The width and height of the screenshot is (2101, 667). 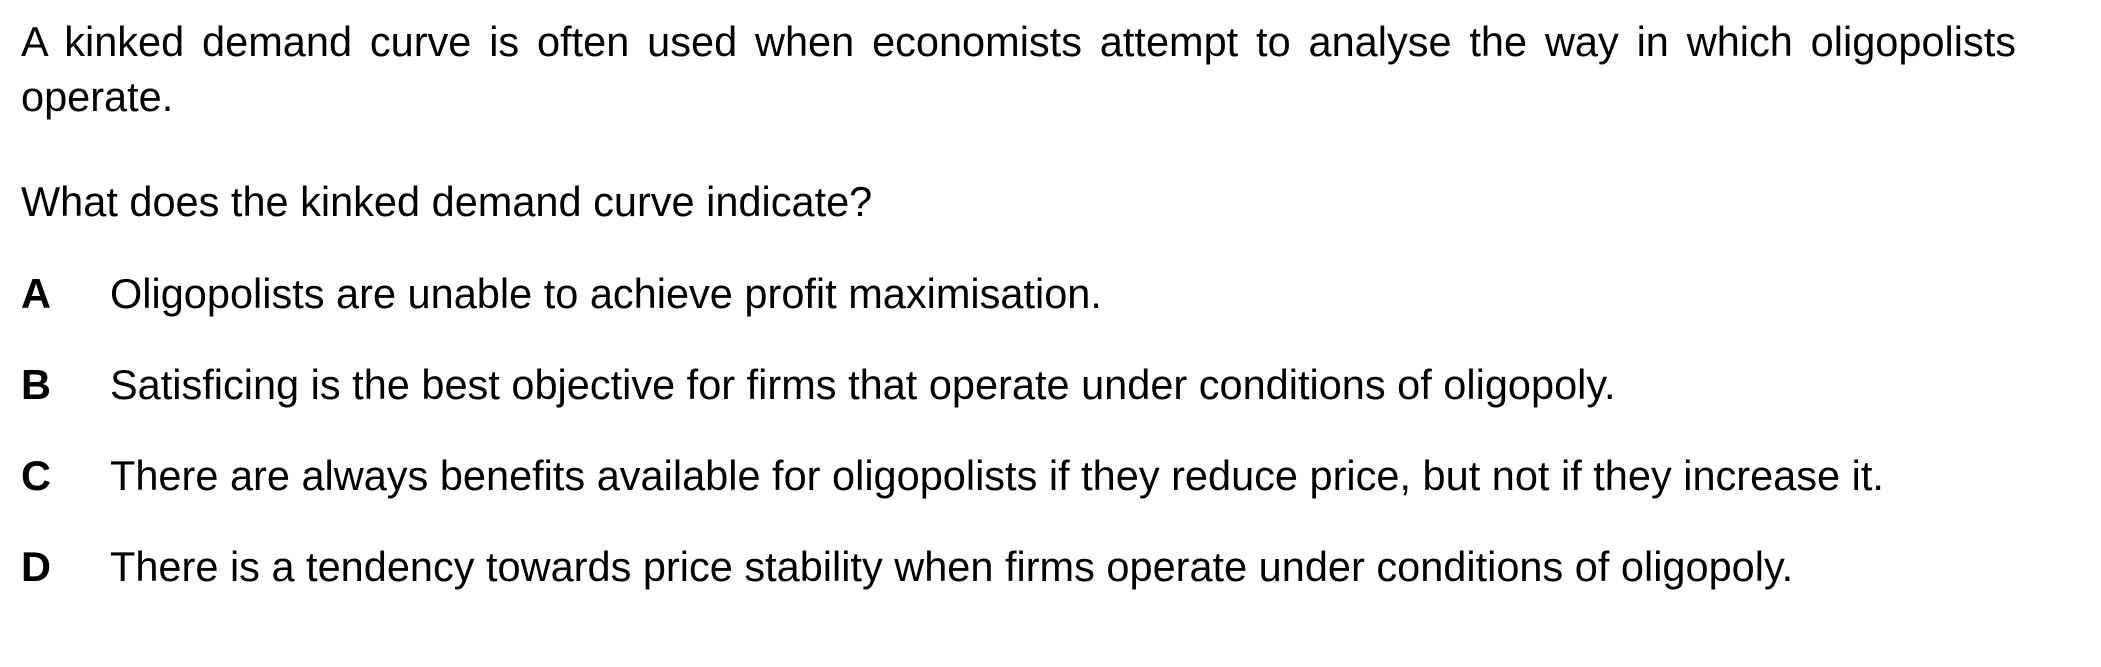 I want to click on option-letter: A, so click(x=36, y=293).